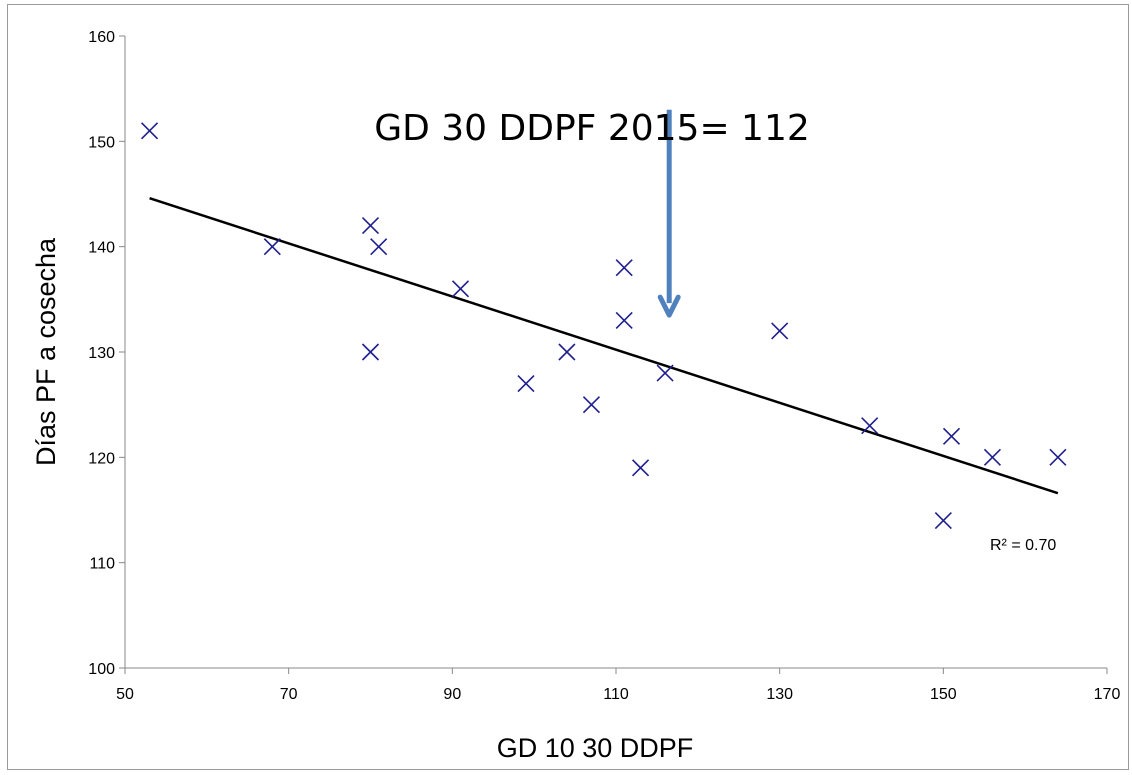 This screenshot has width=1132, height=775. I want to click on r-squared-label: R² = 0.70, so click(1023, 545).